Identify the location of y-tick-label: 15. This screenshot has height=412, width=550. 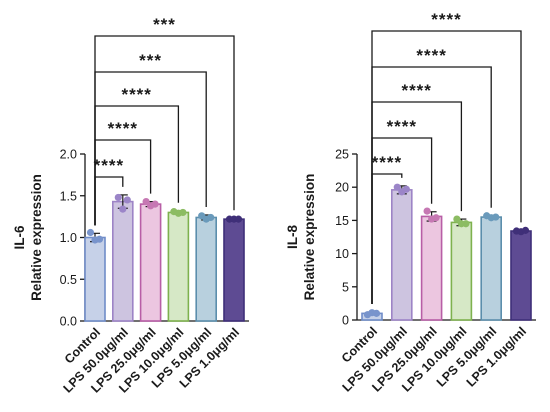
(342, 221).